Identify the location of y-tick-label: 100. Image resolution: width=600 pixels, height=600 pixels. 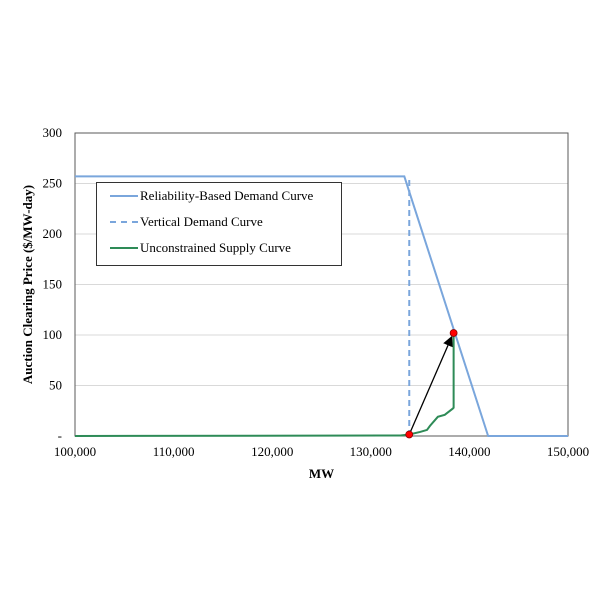
(53, 334).